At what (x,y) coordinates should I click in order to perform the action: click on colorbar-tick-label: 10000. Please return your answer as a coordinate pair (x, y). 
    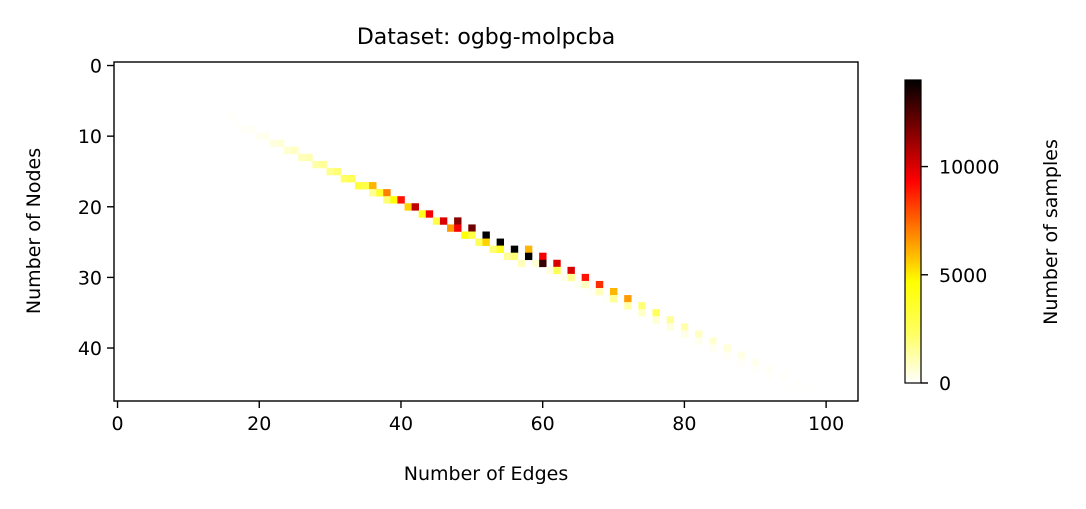
    Looking at the image, I should click on (969, 168).